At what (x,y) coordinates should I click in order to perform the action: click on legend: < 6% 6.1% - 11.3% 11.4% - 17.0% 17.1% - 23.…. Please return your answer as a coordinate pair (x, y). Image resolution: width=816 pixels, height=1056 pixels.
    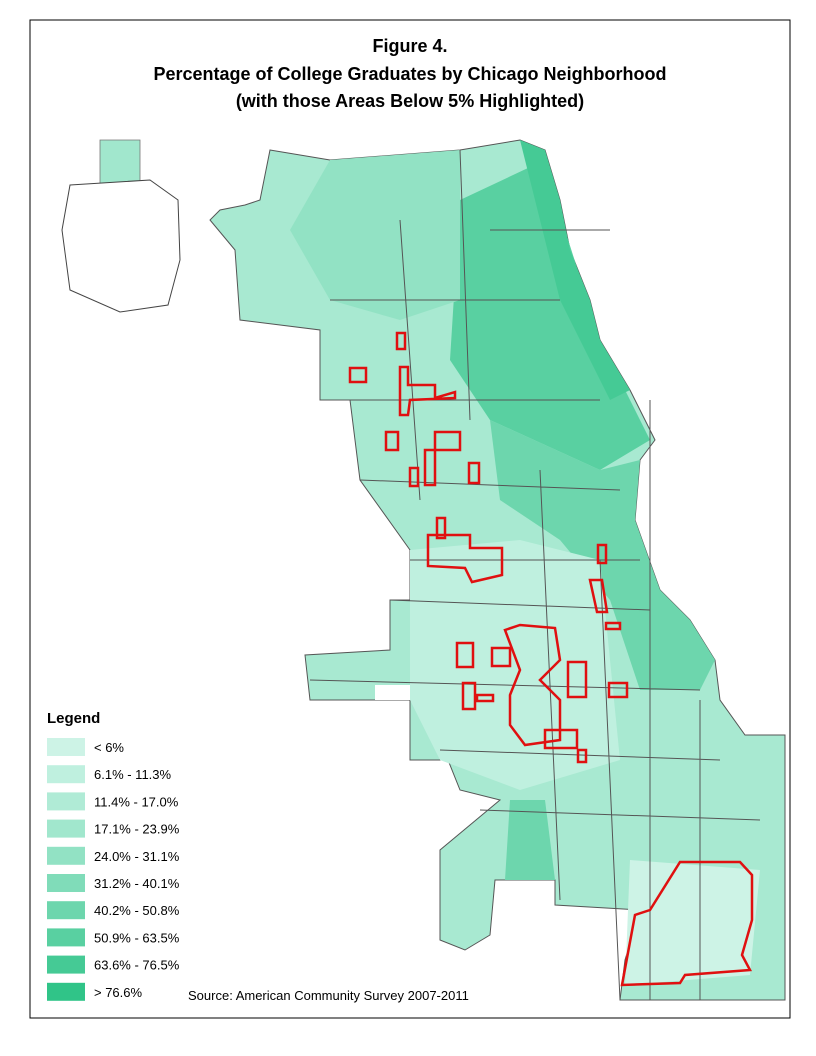
    Looking at the image, I should click on (113, 869).